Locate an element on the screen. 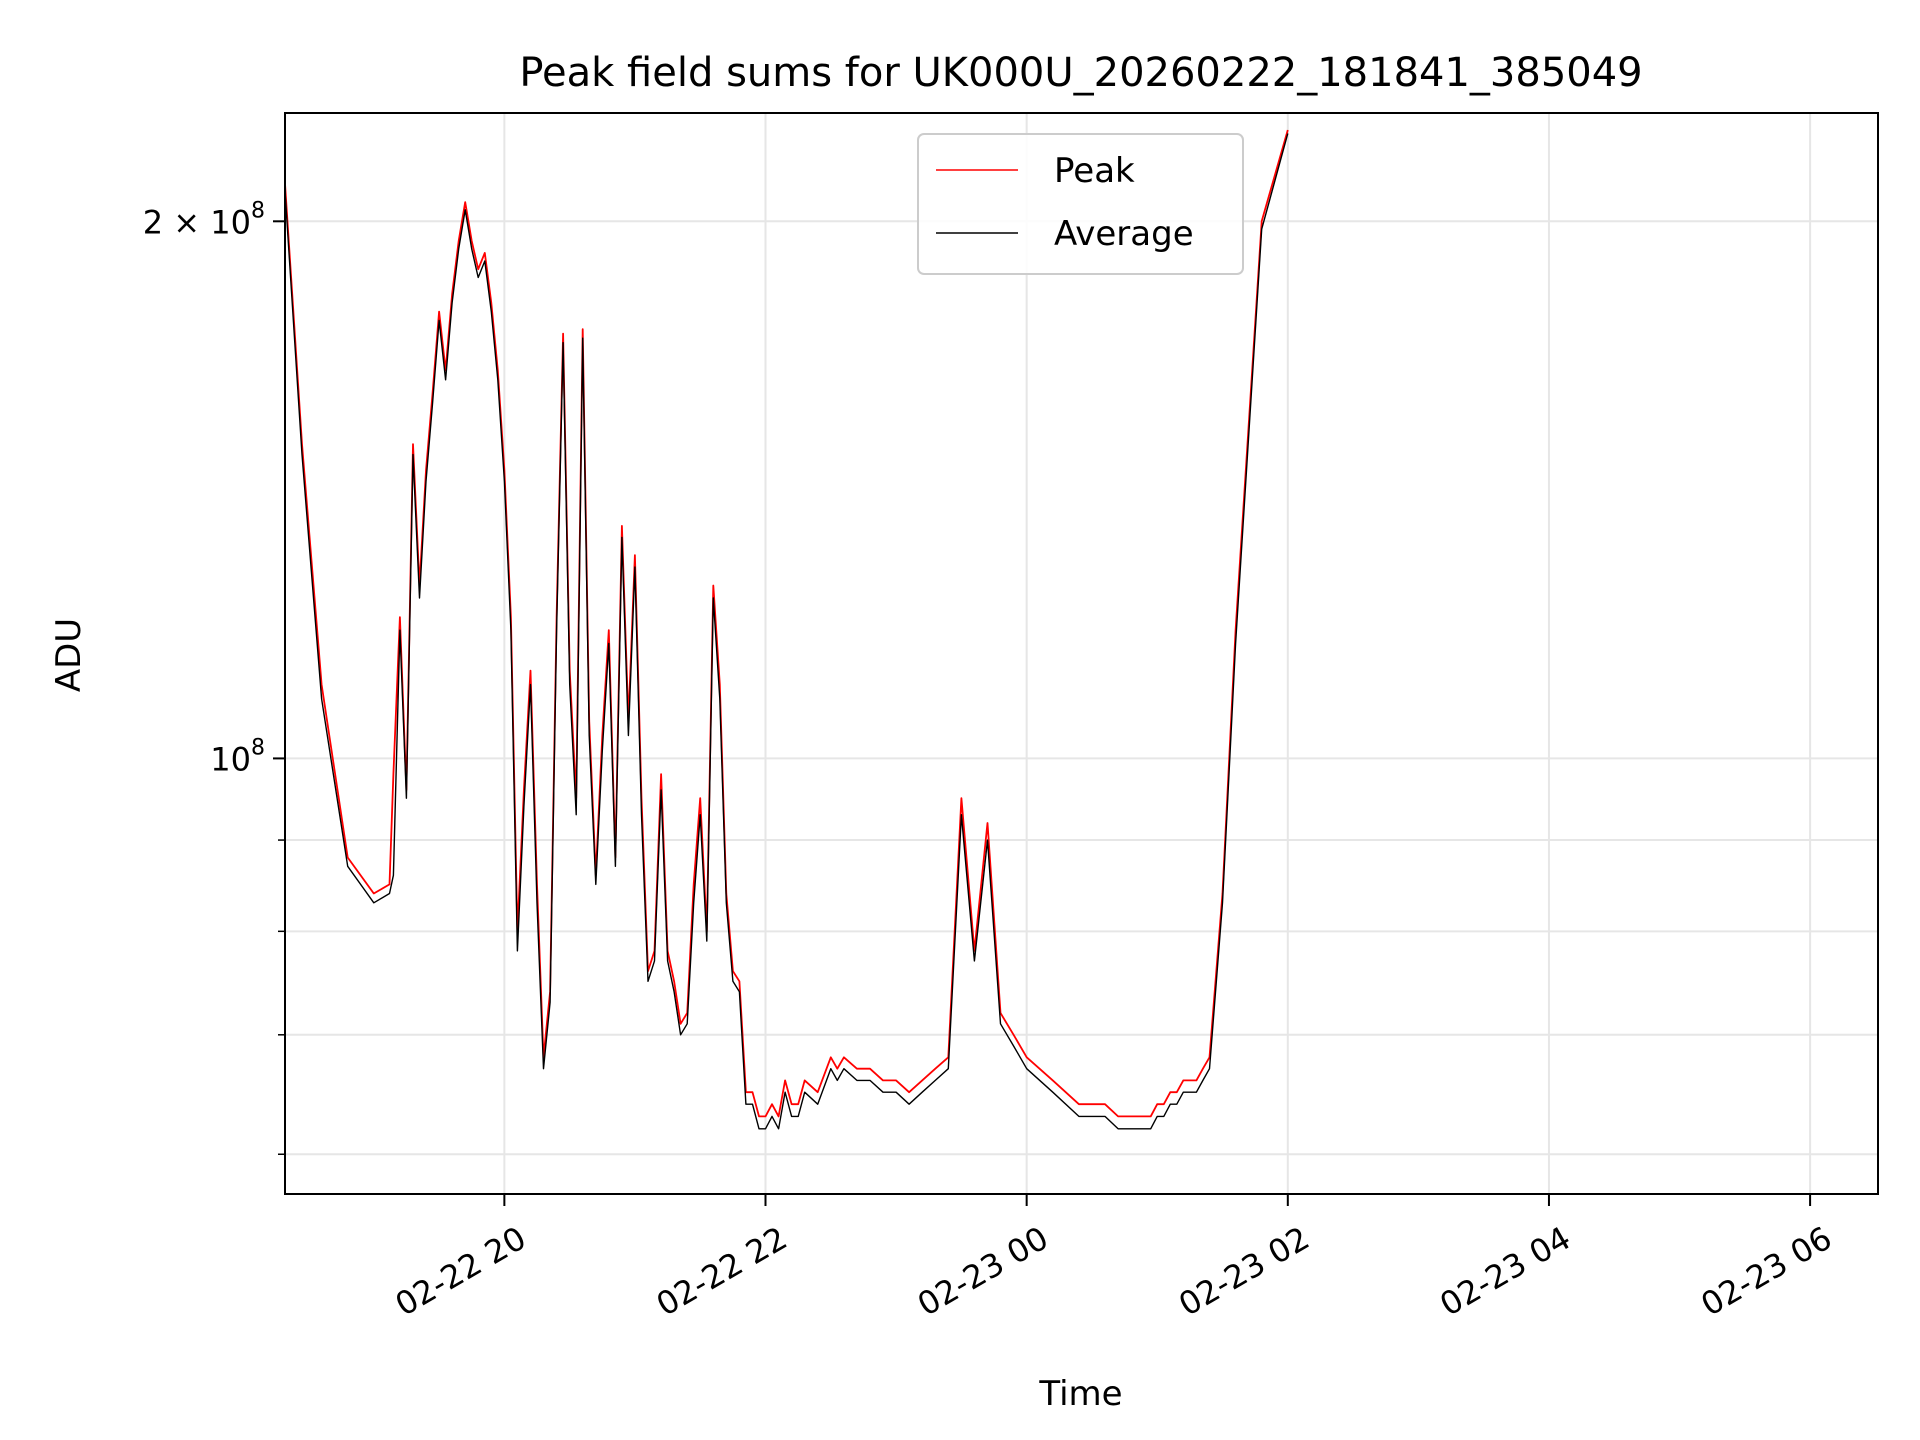  x-tick-label: 02-23 04 is located at coordinates (1505, 1271).